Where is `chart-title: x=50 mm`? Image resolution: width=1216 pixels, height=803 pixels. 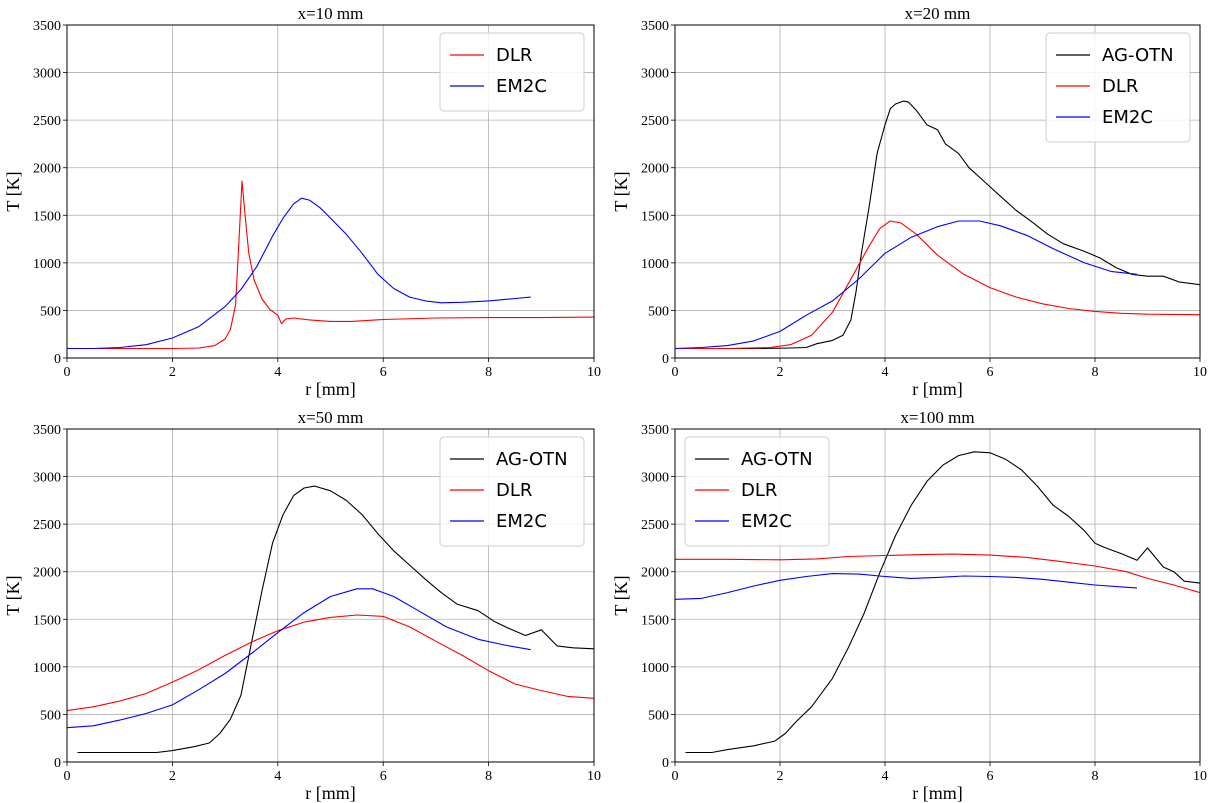 chart-title: x=50 mm is located at coordinates (331, 417).